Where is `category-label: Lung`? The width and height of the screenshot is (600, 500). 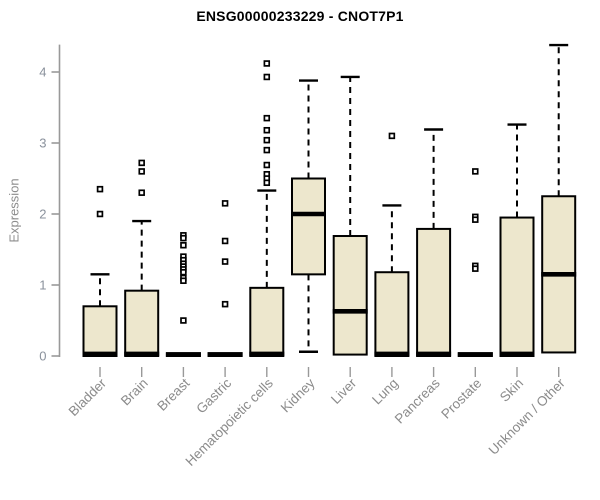 category-label: Lung is located at coordinates (385, 392).